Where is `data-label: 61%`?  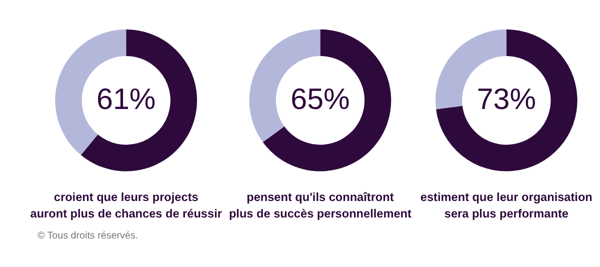
data-label: 61% is located at coordinates (126, 99).